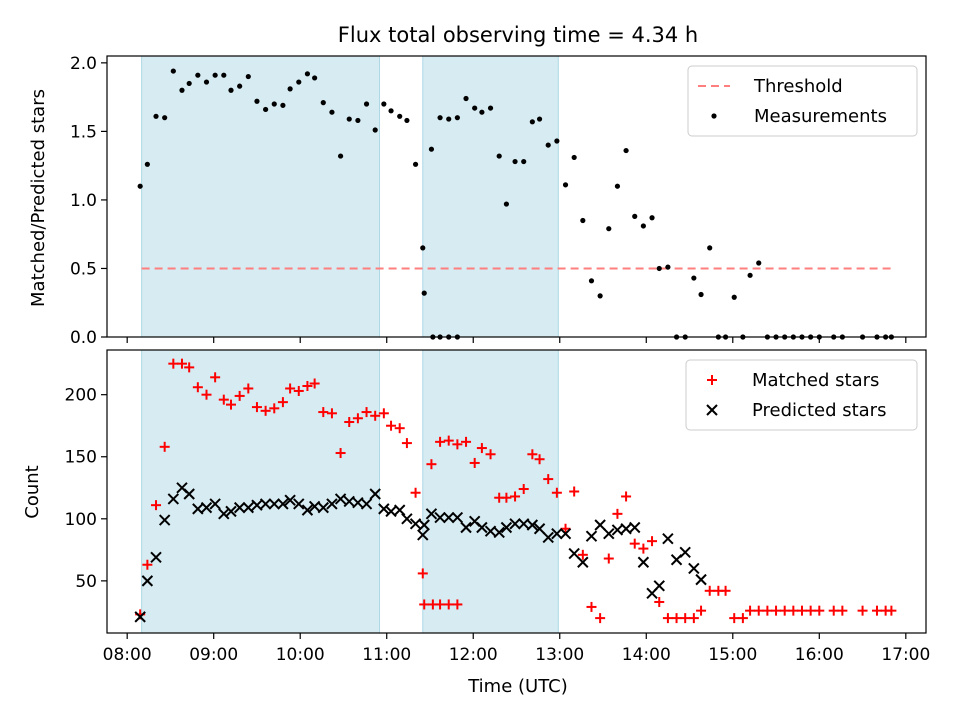  What do you see at coordinates (86, 582) in the screenshot?
I see `y-tick-label: 50` at bounding box center [86, 582].